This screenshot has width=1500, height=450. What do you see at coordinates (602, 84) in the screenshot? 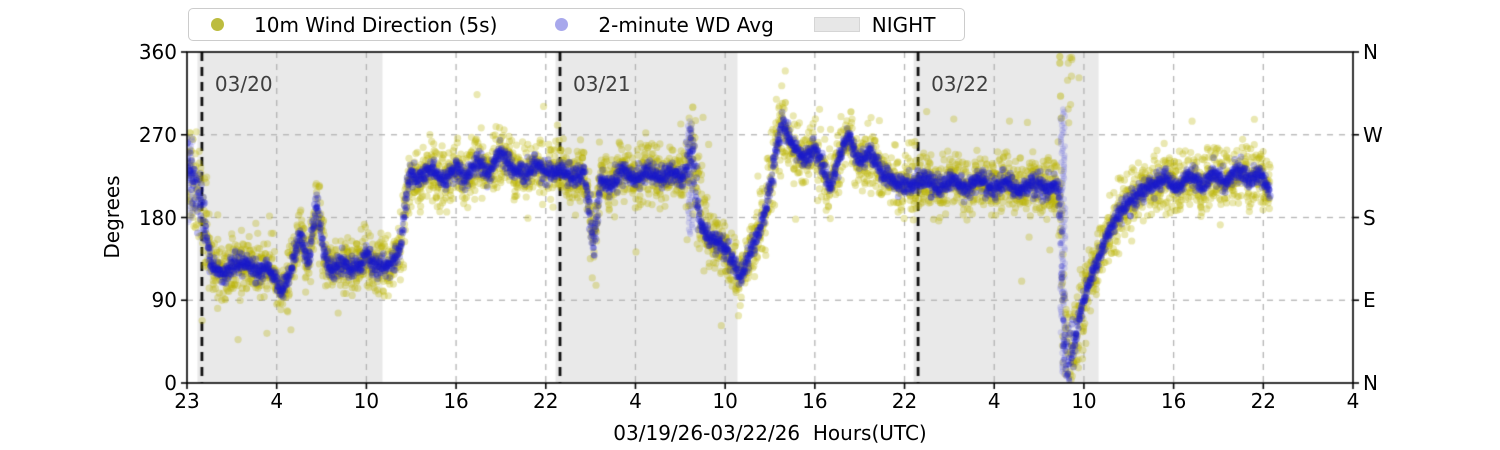
I see `date-annotation: 03/21` at bounding box center [602, 84].